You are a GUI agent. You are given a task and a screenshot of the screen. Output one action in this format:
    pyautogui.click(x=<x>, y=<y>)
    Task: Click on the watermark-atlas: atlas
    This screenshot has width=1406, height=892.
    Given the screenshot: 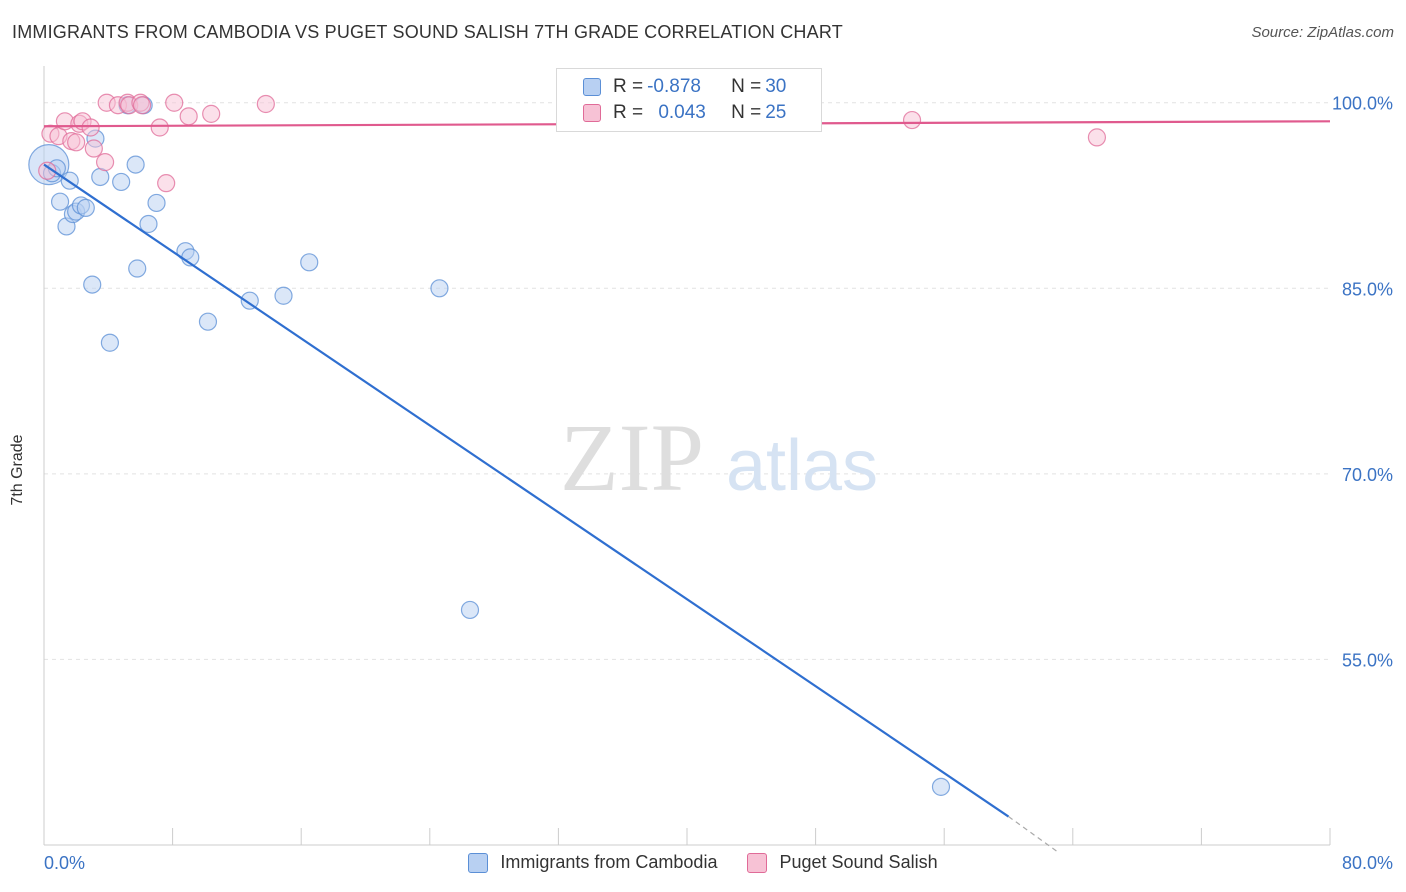 What is the action you would take?
    pyautogui.click(x=802, y=466)
    